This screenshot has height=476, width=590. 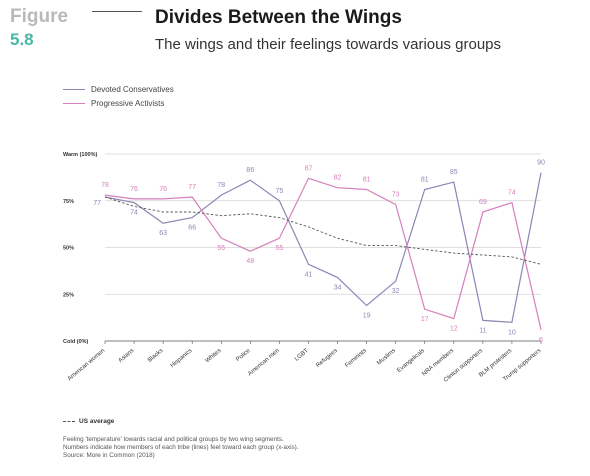 What do you see at coordinates (214, 356) in the screenshot?
I see `x-tick-label: Whites` at bounding box center [214, 356].